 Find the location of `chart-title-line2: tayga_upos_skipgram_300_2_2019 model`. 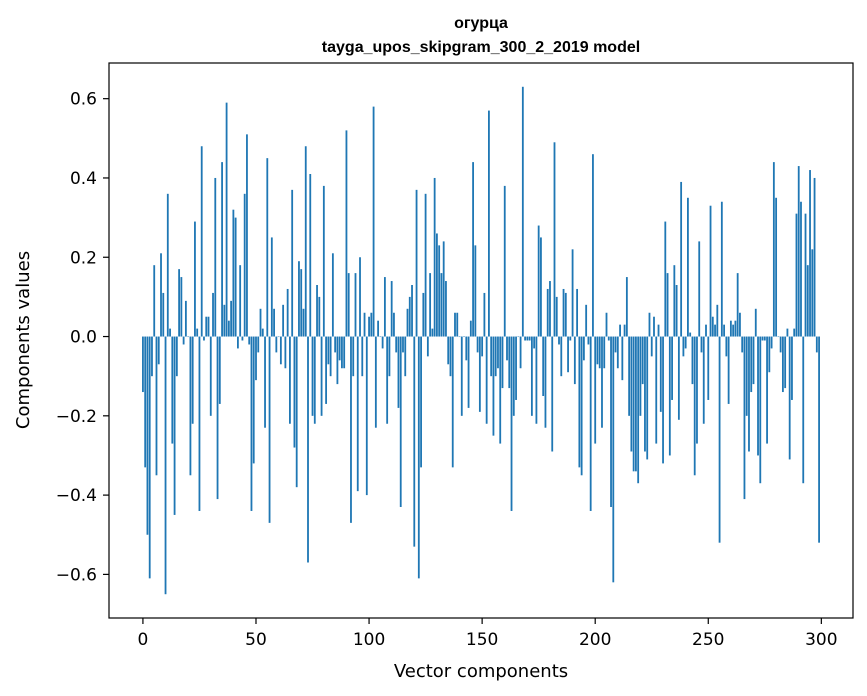

chart-title-line2: tayga_upos_skipgram_300_2_2019 model is located at coordinates (481, 47).